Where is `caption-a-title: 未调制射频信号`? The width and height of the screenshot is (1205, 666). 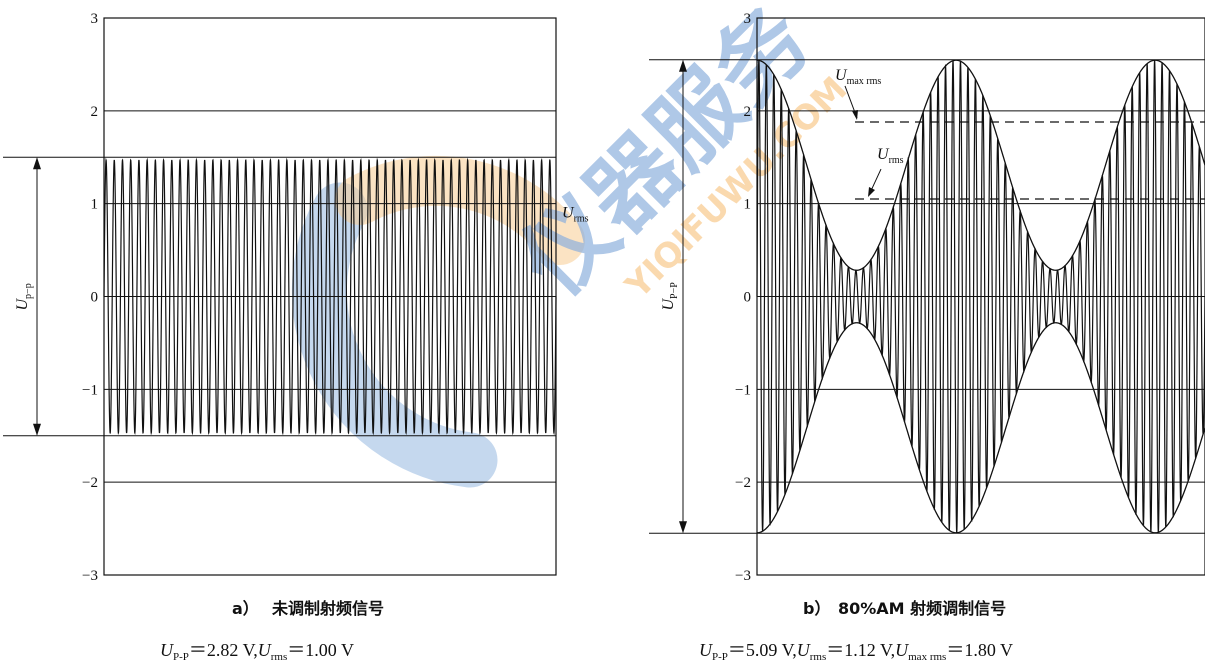
caption-a-title: 未调制射频信号 is located at coordinates (327, 608).